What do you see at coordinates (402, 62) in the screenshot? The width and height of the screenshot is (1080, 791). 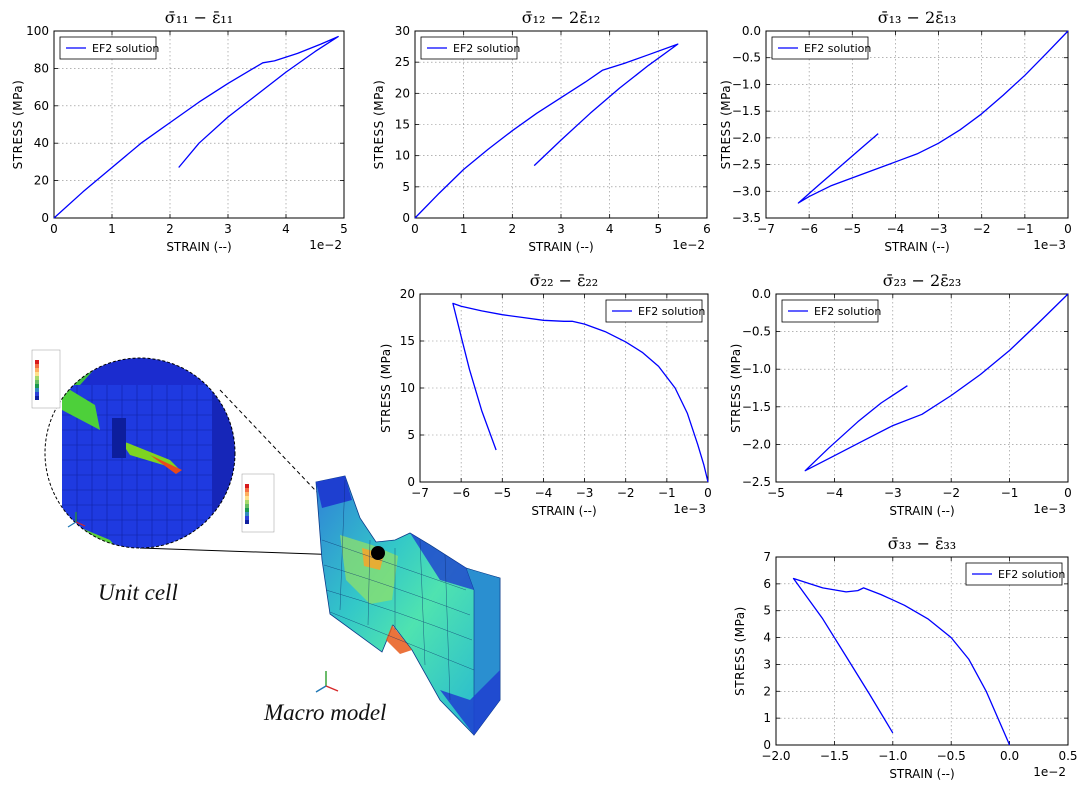 I see `y-tick-label: 25` at bounding box center [402, 62].